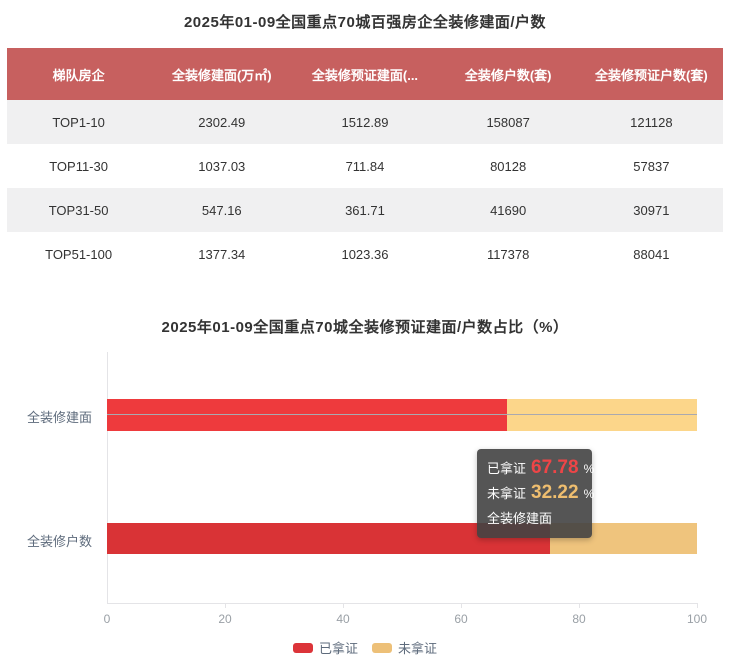 This screenshot has height=665, width=730. What do you see at coordinates (365, 327) in the screenshot?
I see `chart-title: 2025年01-09全国重点70城全装修预证建面/户数占比（%）` at bounding box center [365, 327].